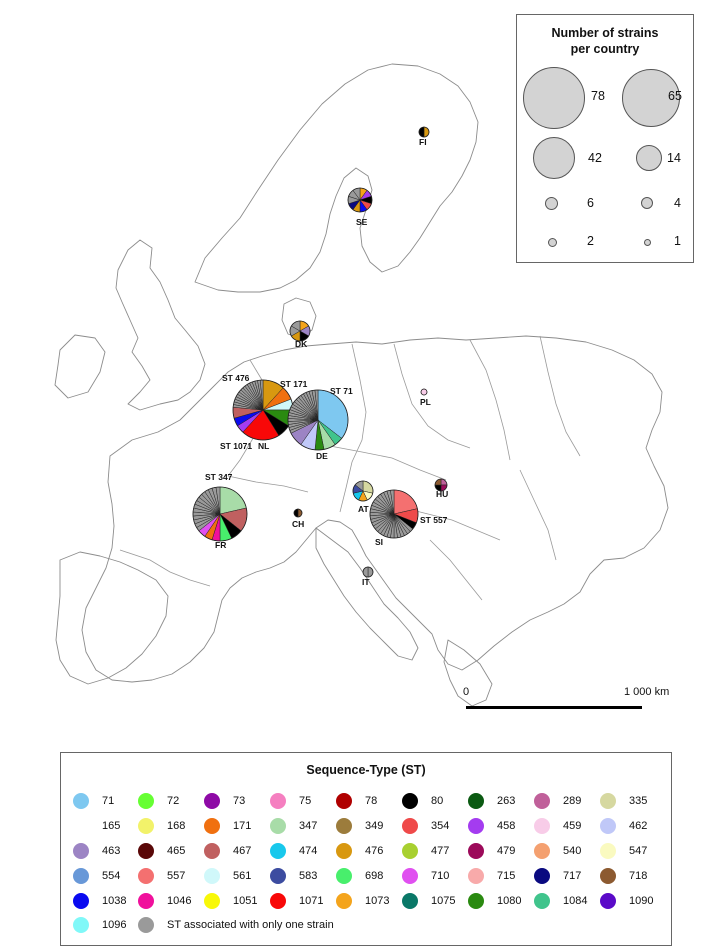 The image size is (709, 950). What do you see at coordinates (554, 707) in the screenshot?
I see `scale-bar` at bounding box center [554, 707].